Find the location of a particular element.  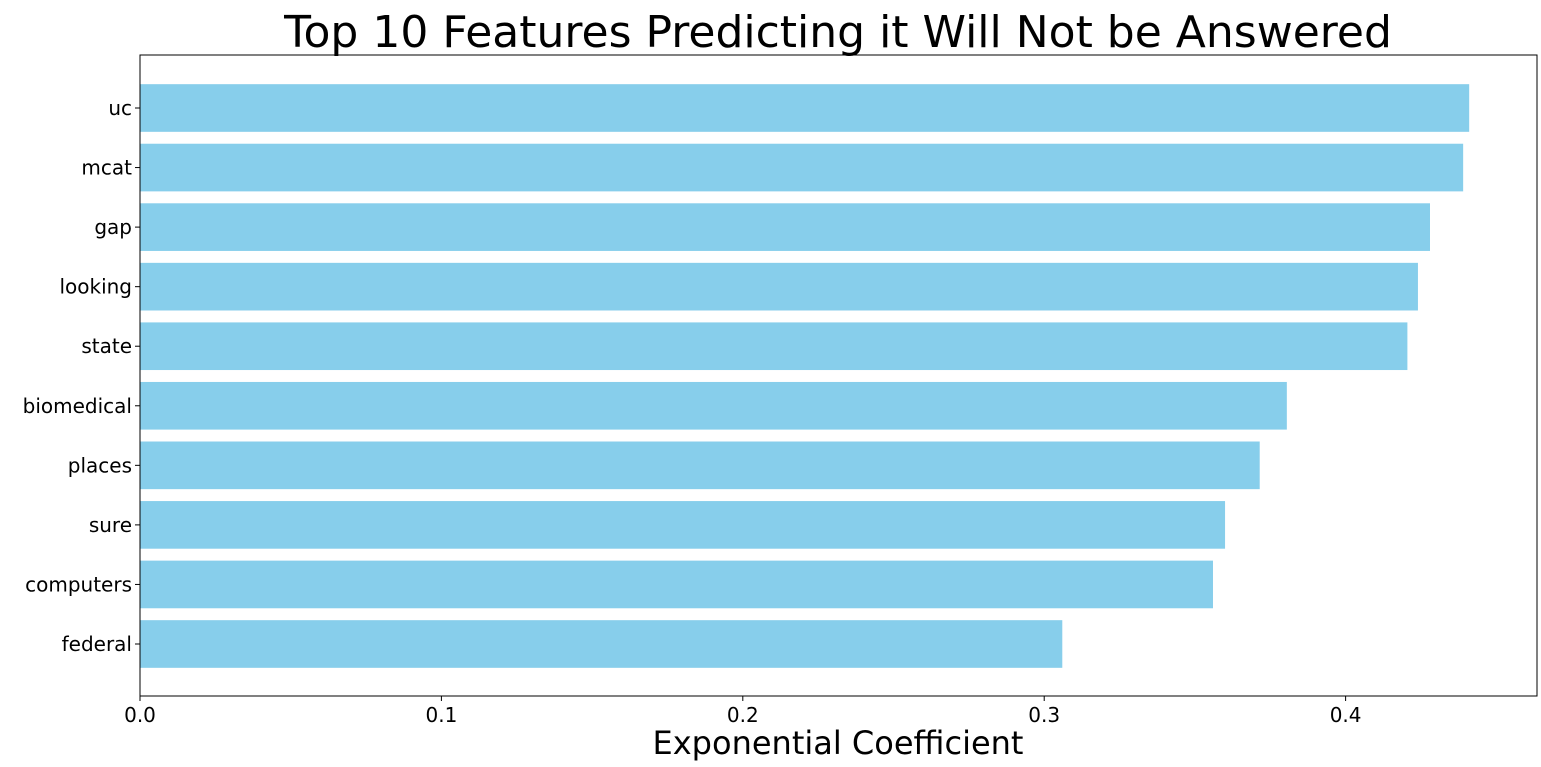

x-axis: 0.0 0.1 0.2 0.3 0.4 is located at coordinates (743, 711).